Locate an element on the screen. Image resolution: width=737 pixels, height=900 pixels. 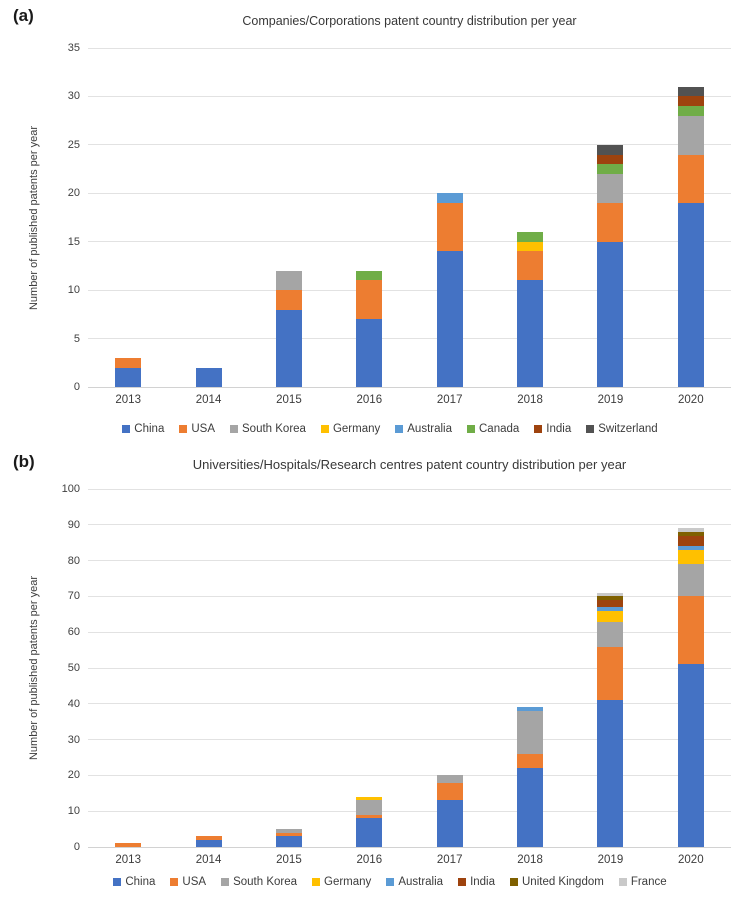
bar-segment-china-2018 is located at coordinates (530, 807).